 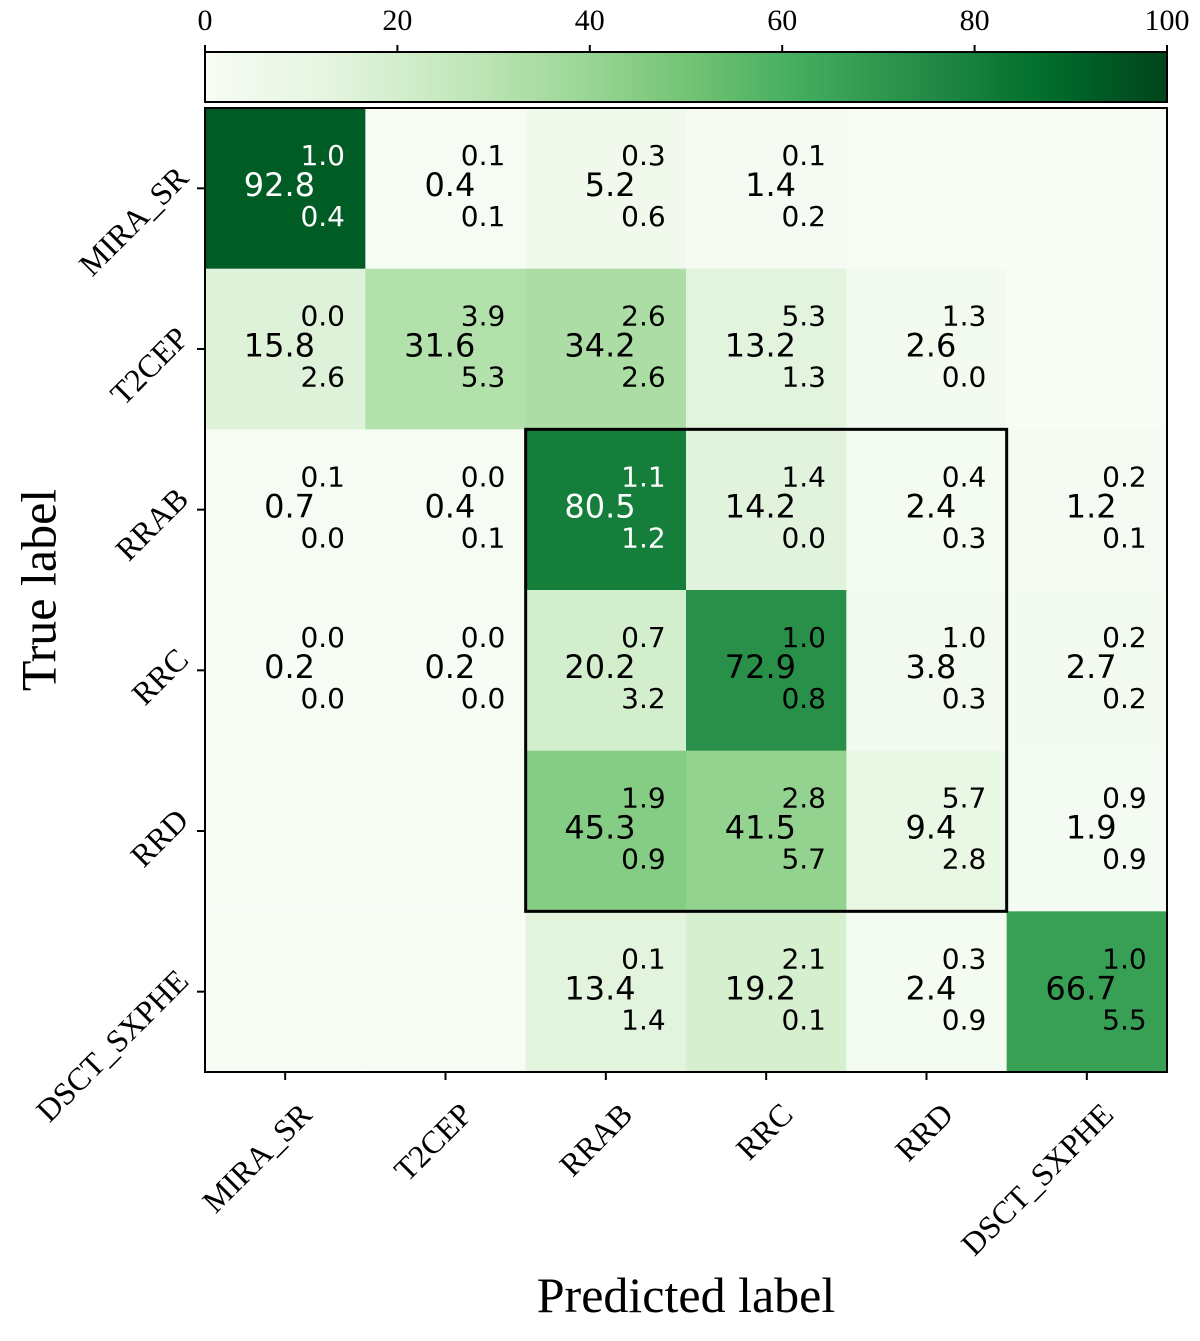 I want to click on cell-value: 0.2, so click(x=449, y=667).